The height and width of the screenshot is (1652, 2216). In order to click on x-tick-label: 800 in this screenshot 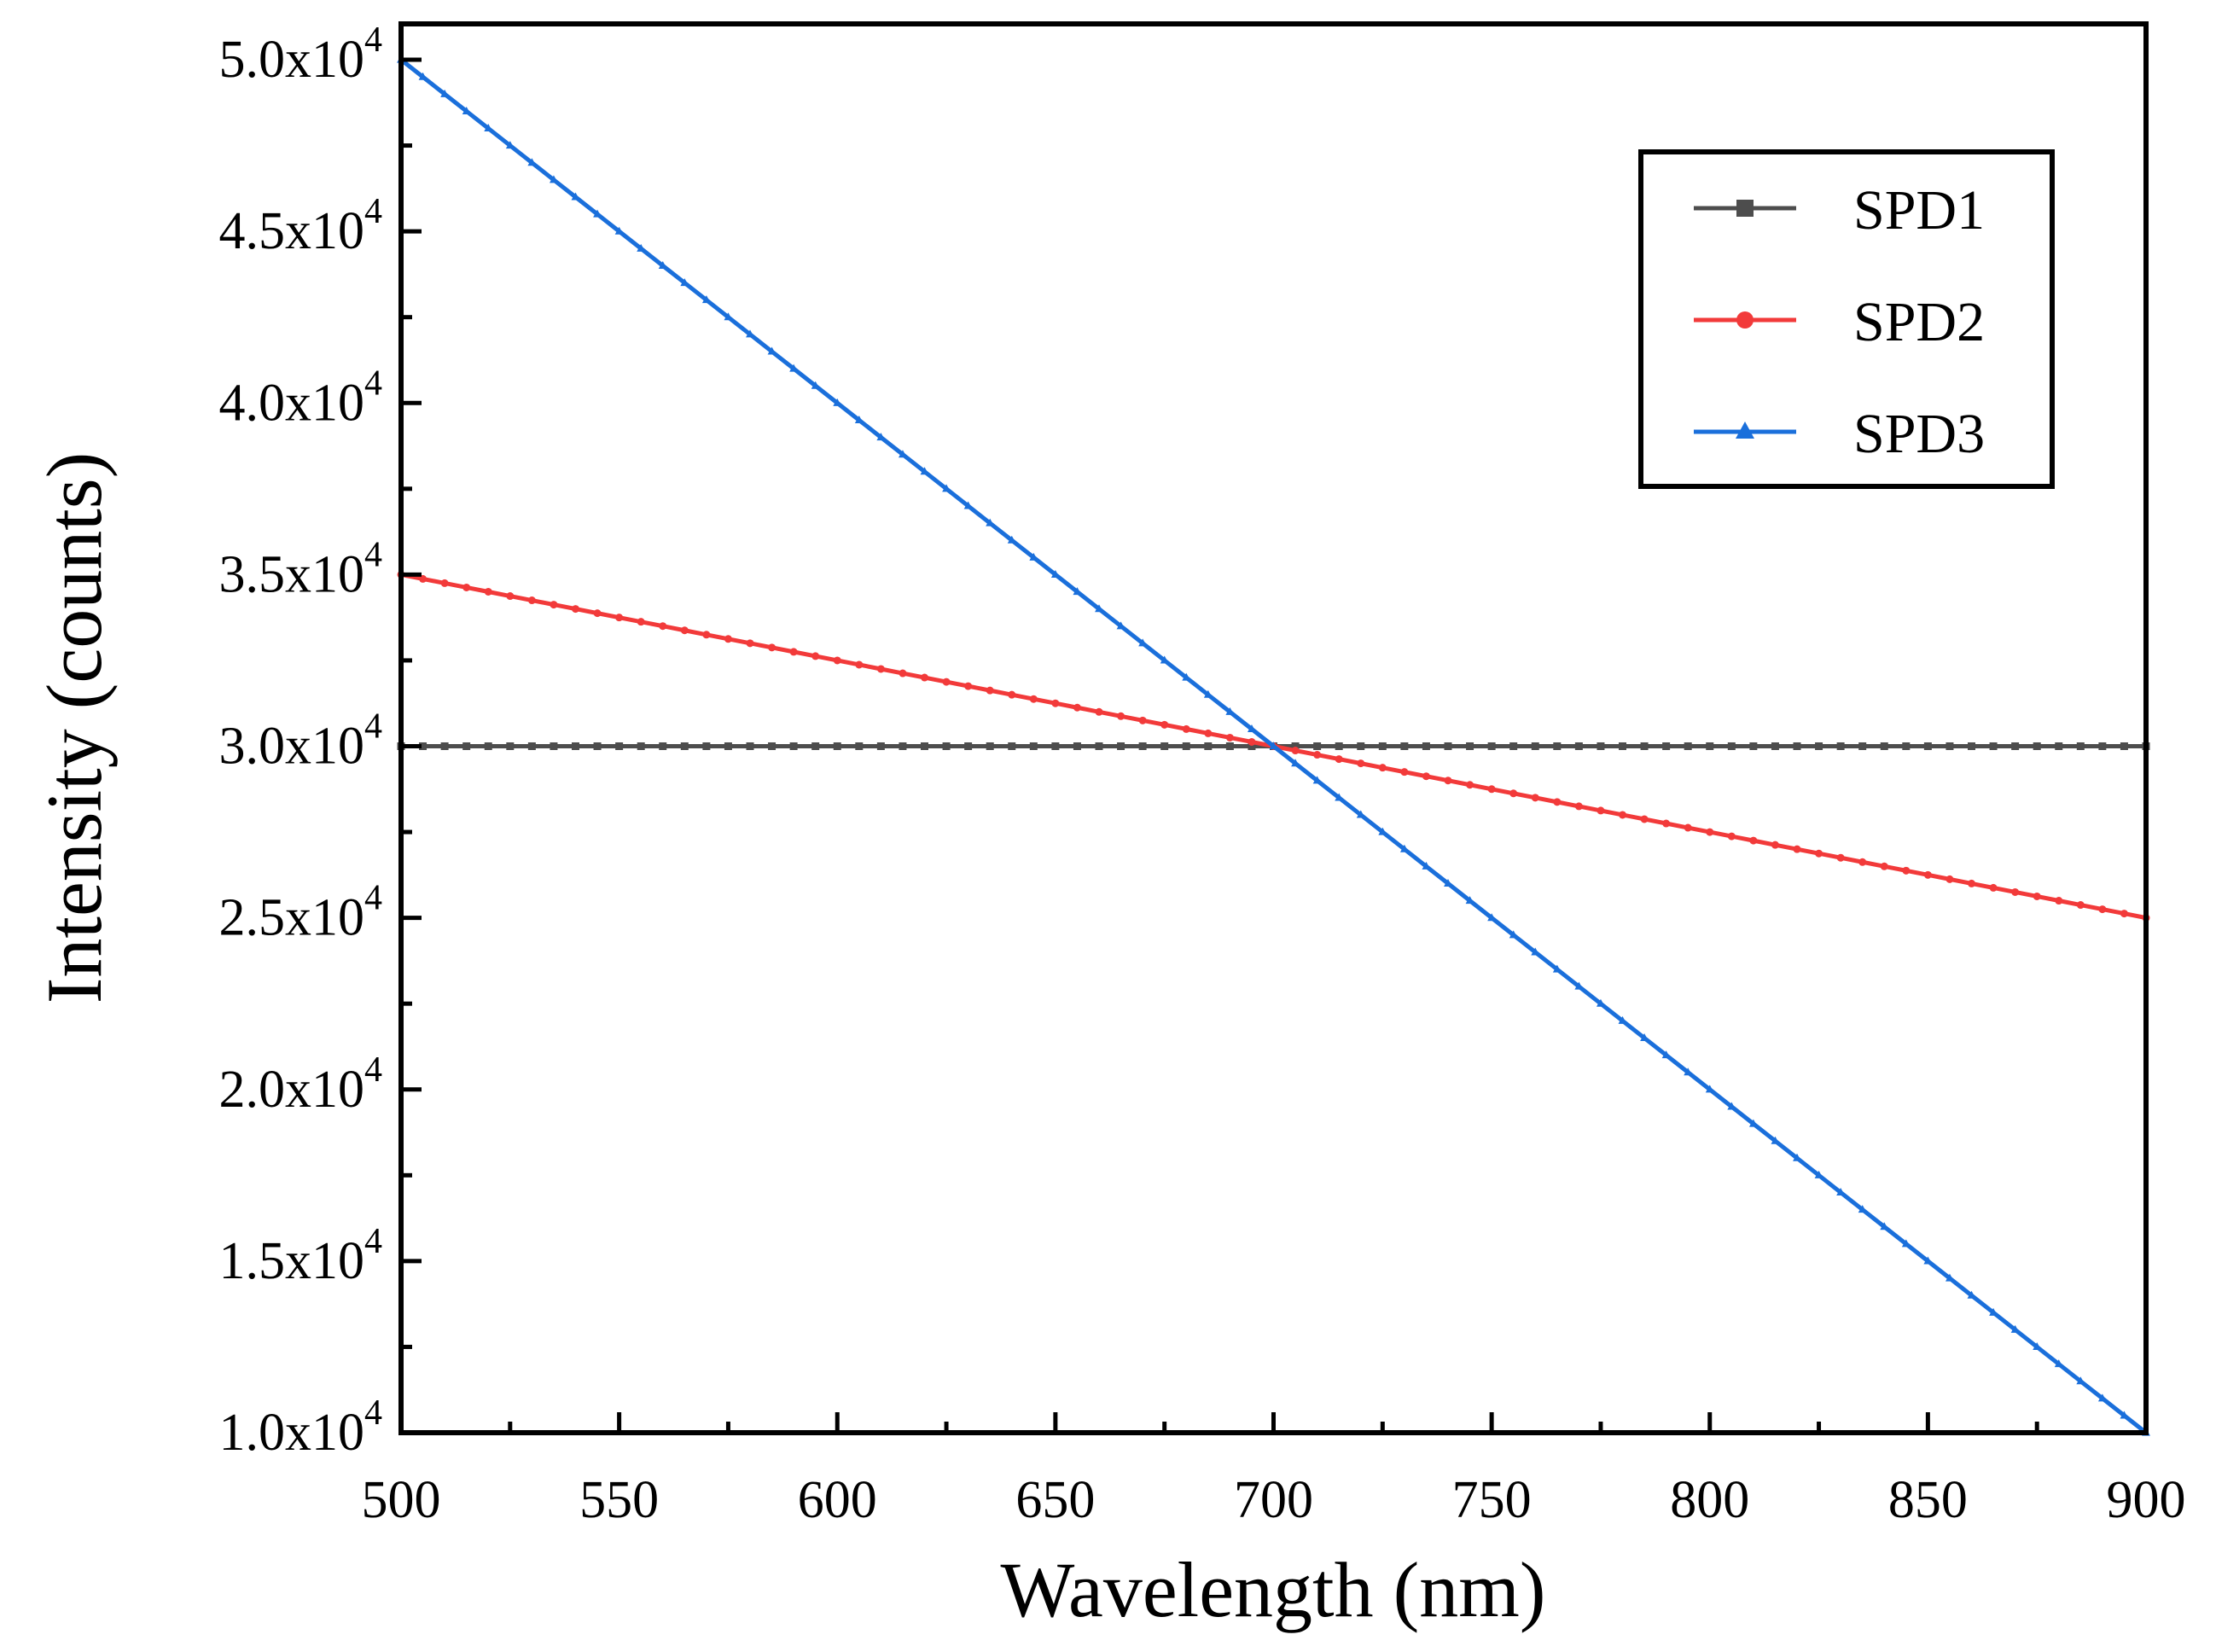, I will do `click(1709, 1500)`.